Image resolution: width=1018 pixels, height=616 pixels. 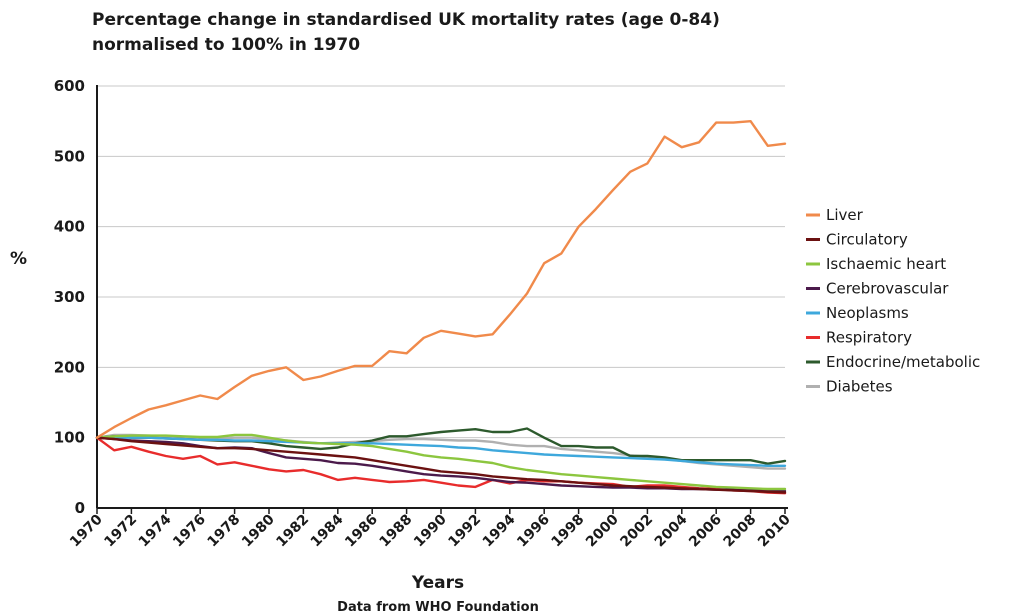 I want to click on x-axis-label: Years, so click(x=437, y=583).